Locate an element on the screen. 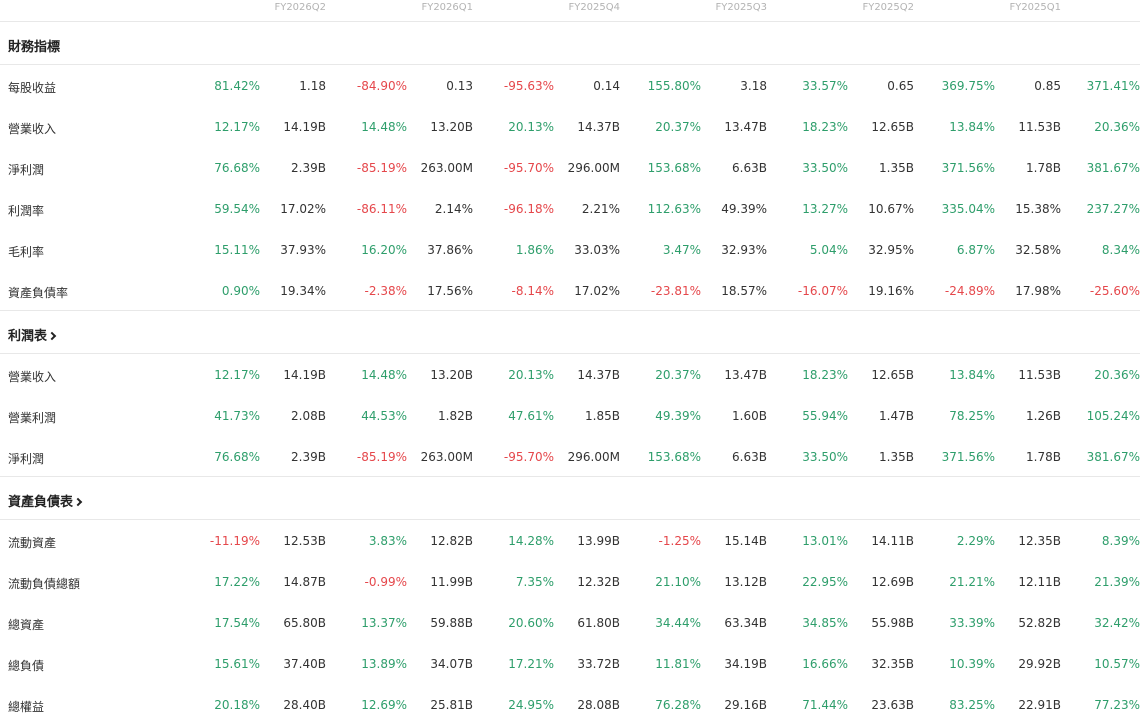 This screenshot has height=717, width=1140. value-cell: 22.91B is located at coordinates (1039, 705).